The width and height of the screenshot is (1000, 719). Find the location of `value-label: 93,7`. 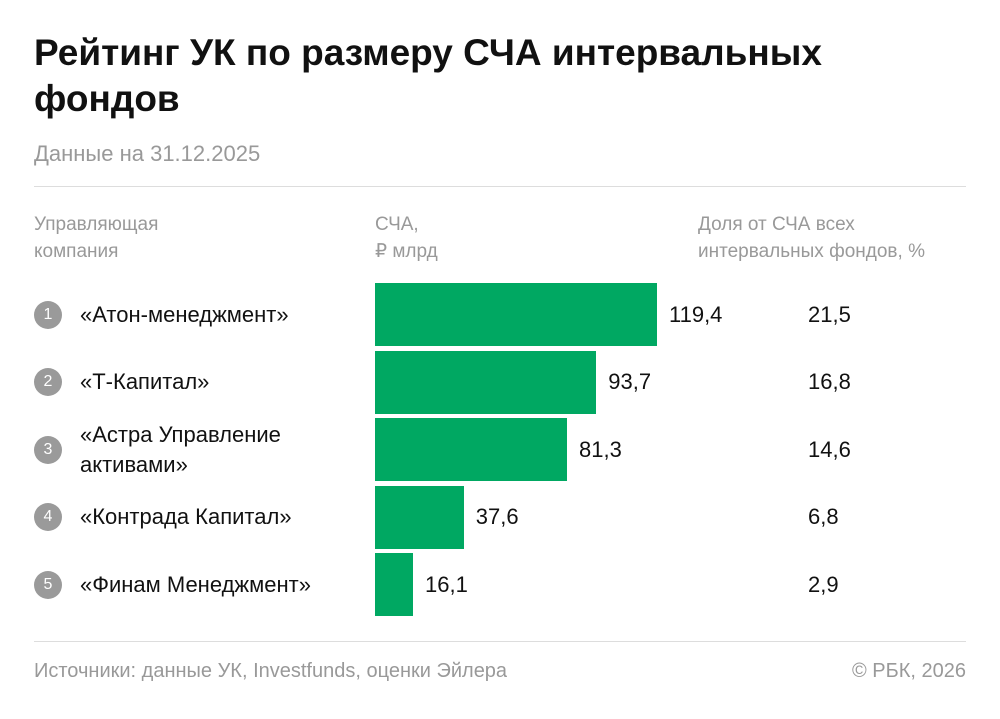

value-label: 93,7 is located at coordinates (630, 381).